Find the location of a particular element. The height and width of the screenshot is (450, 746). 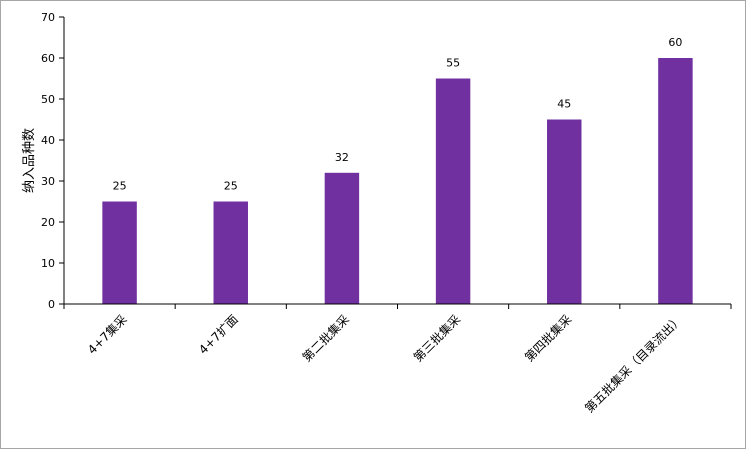

x-axis-ticks is located at coordinates (397, 306).